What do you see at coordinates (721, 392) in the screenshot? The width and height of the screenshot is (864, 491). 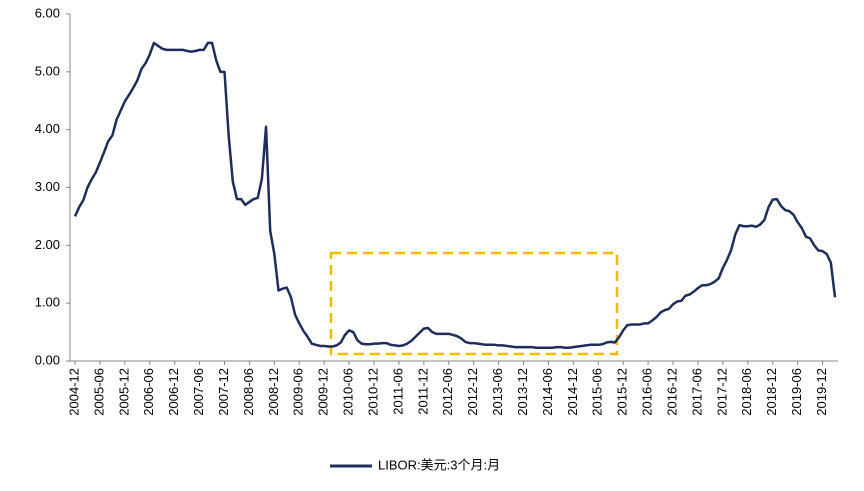 I see `x-tick-label: 2017-12` at bounding box center [721, 392].